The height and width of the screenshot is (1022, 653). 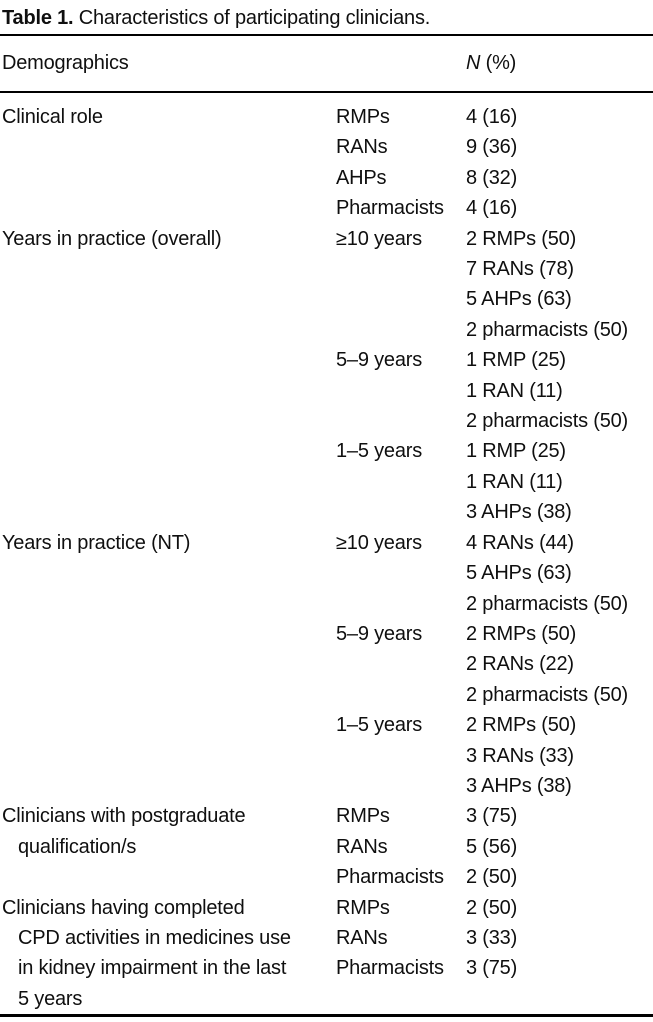 I want to click on table-row: Clinical role RMPs 4 (16), so click(x=326, y=117).